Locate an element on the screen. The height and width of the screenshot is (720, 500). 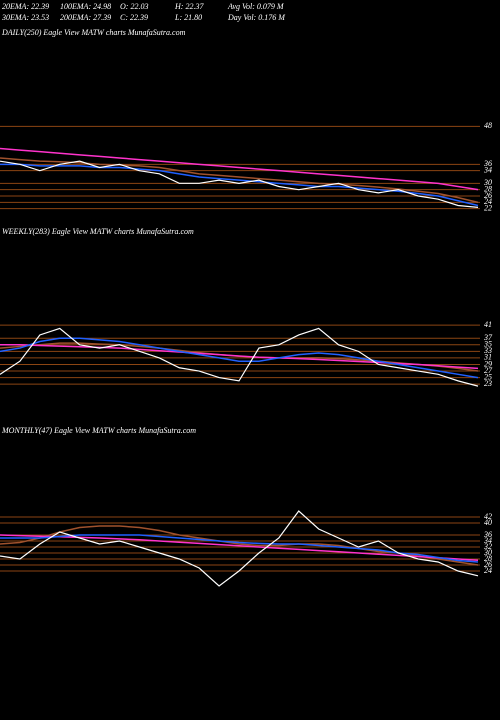
y-tick-label: 48 is located at coordinates (488, 125).